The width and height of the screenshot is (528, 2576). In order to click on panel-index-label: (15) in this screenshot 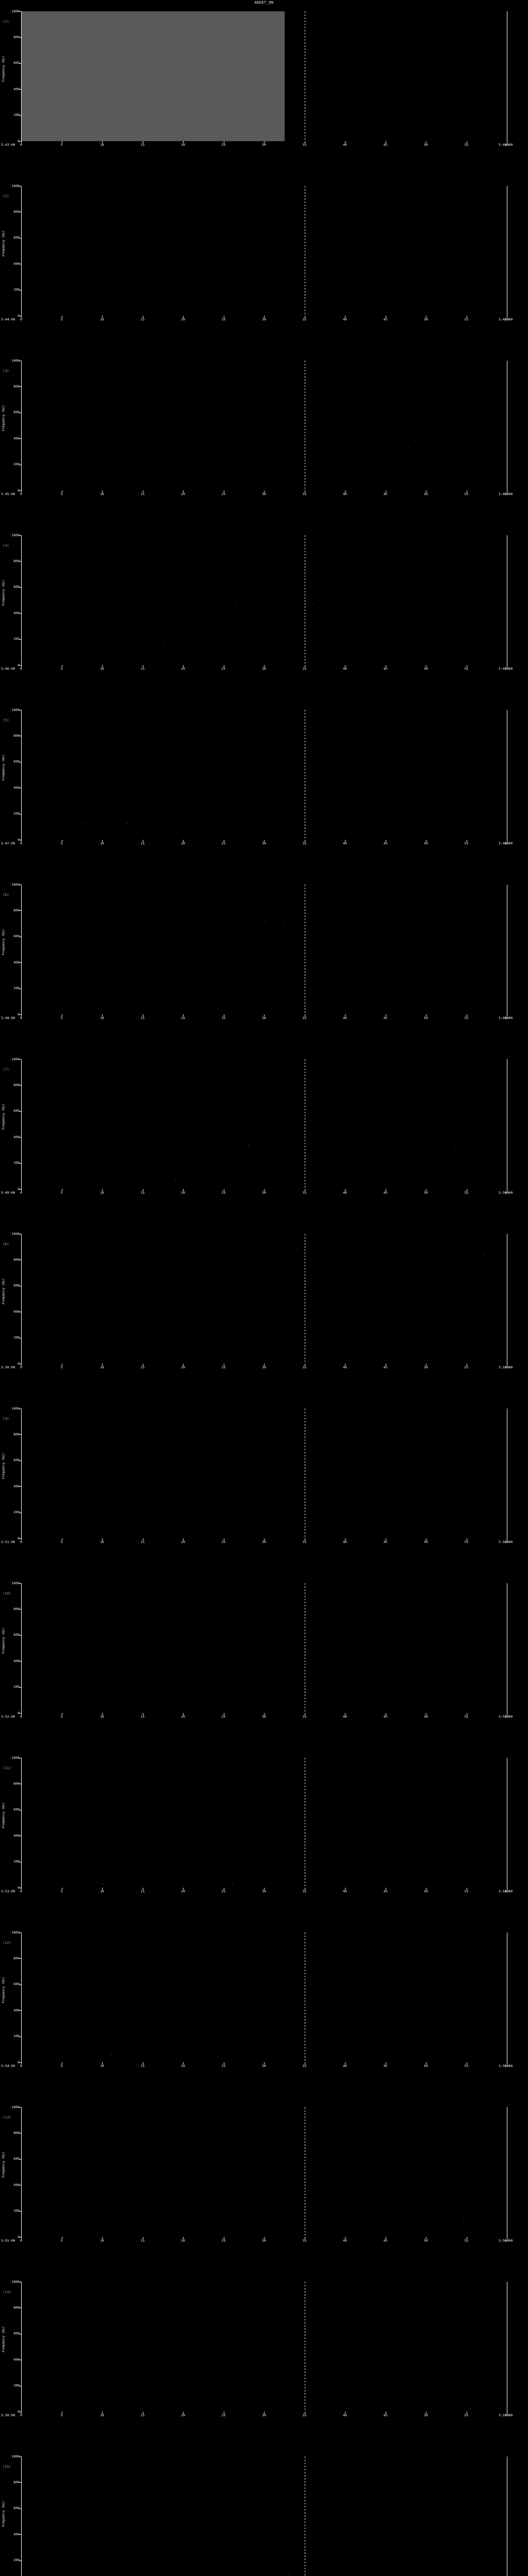, I will do `click(7, 2467)`.